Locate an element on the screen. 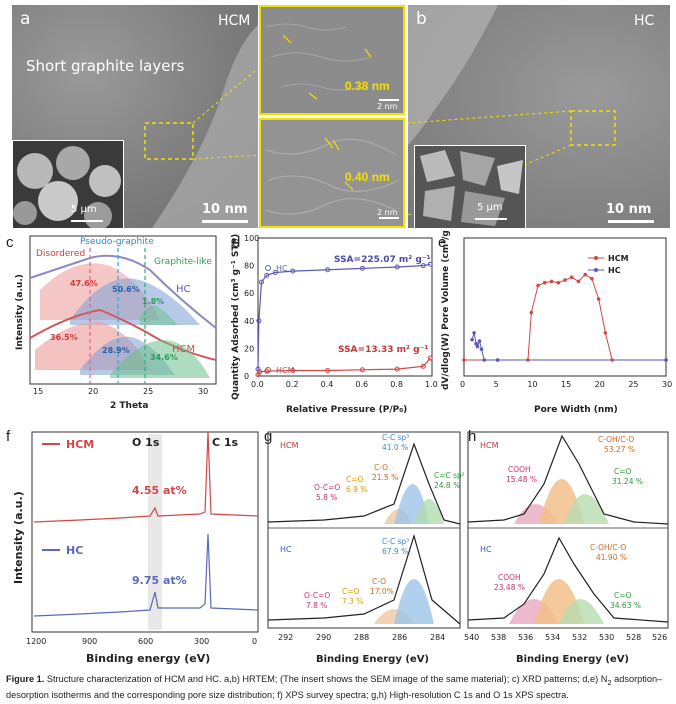 Image resolution: width=676 pixels, height=704 pixels. panel-b-image: b HC 5 µm 10 nm is located at coordinates (539, 116).